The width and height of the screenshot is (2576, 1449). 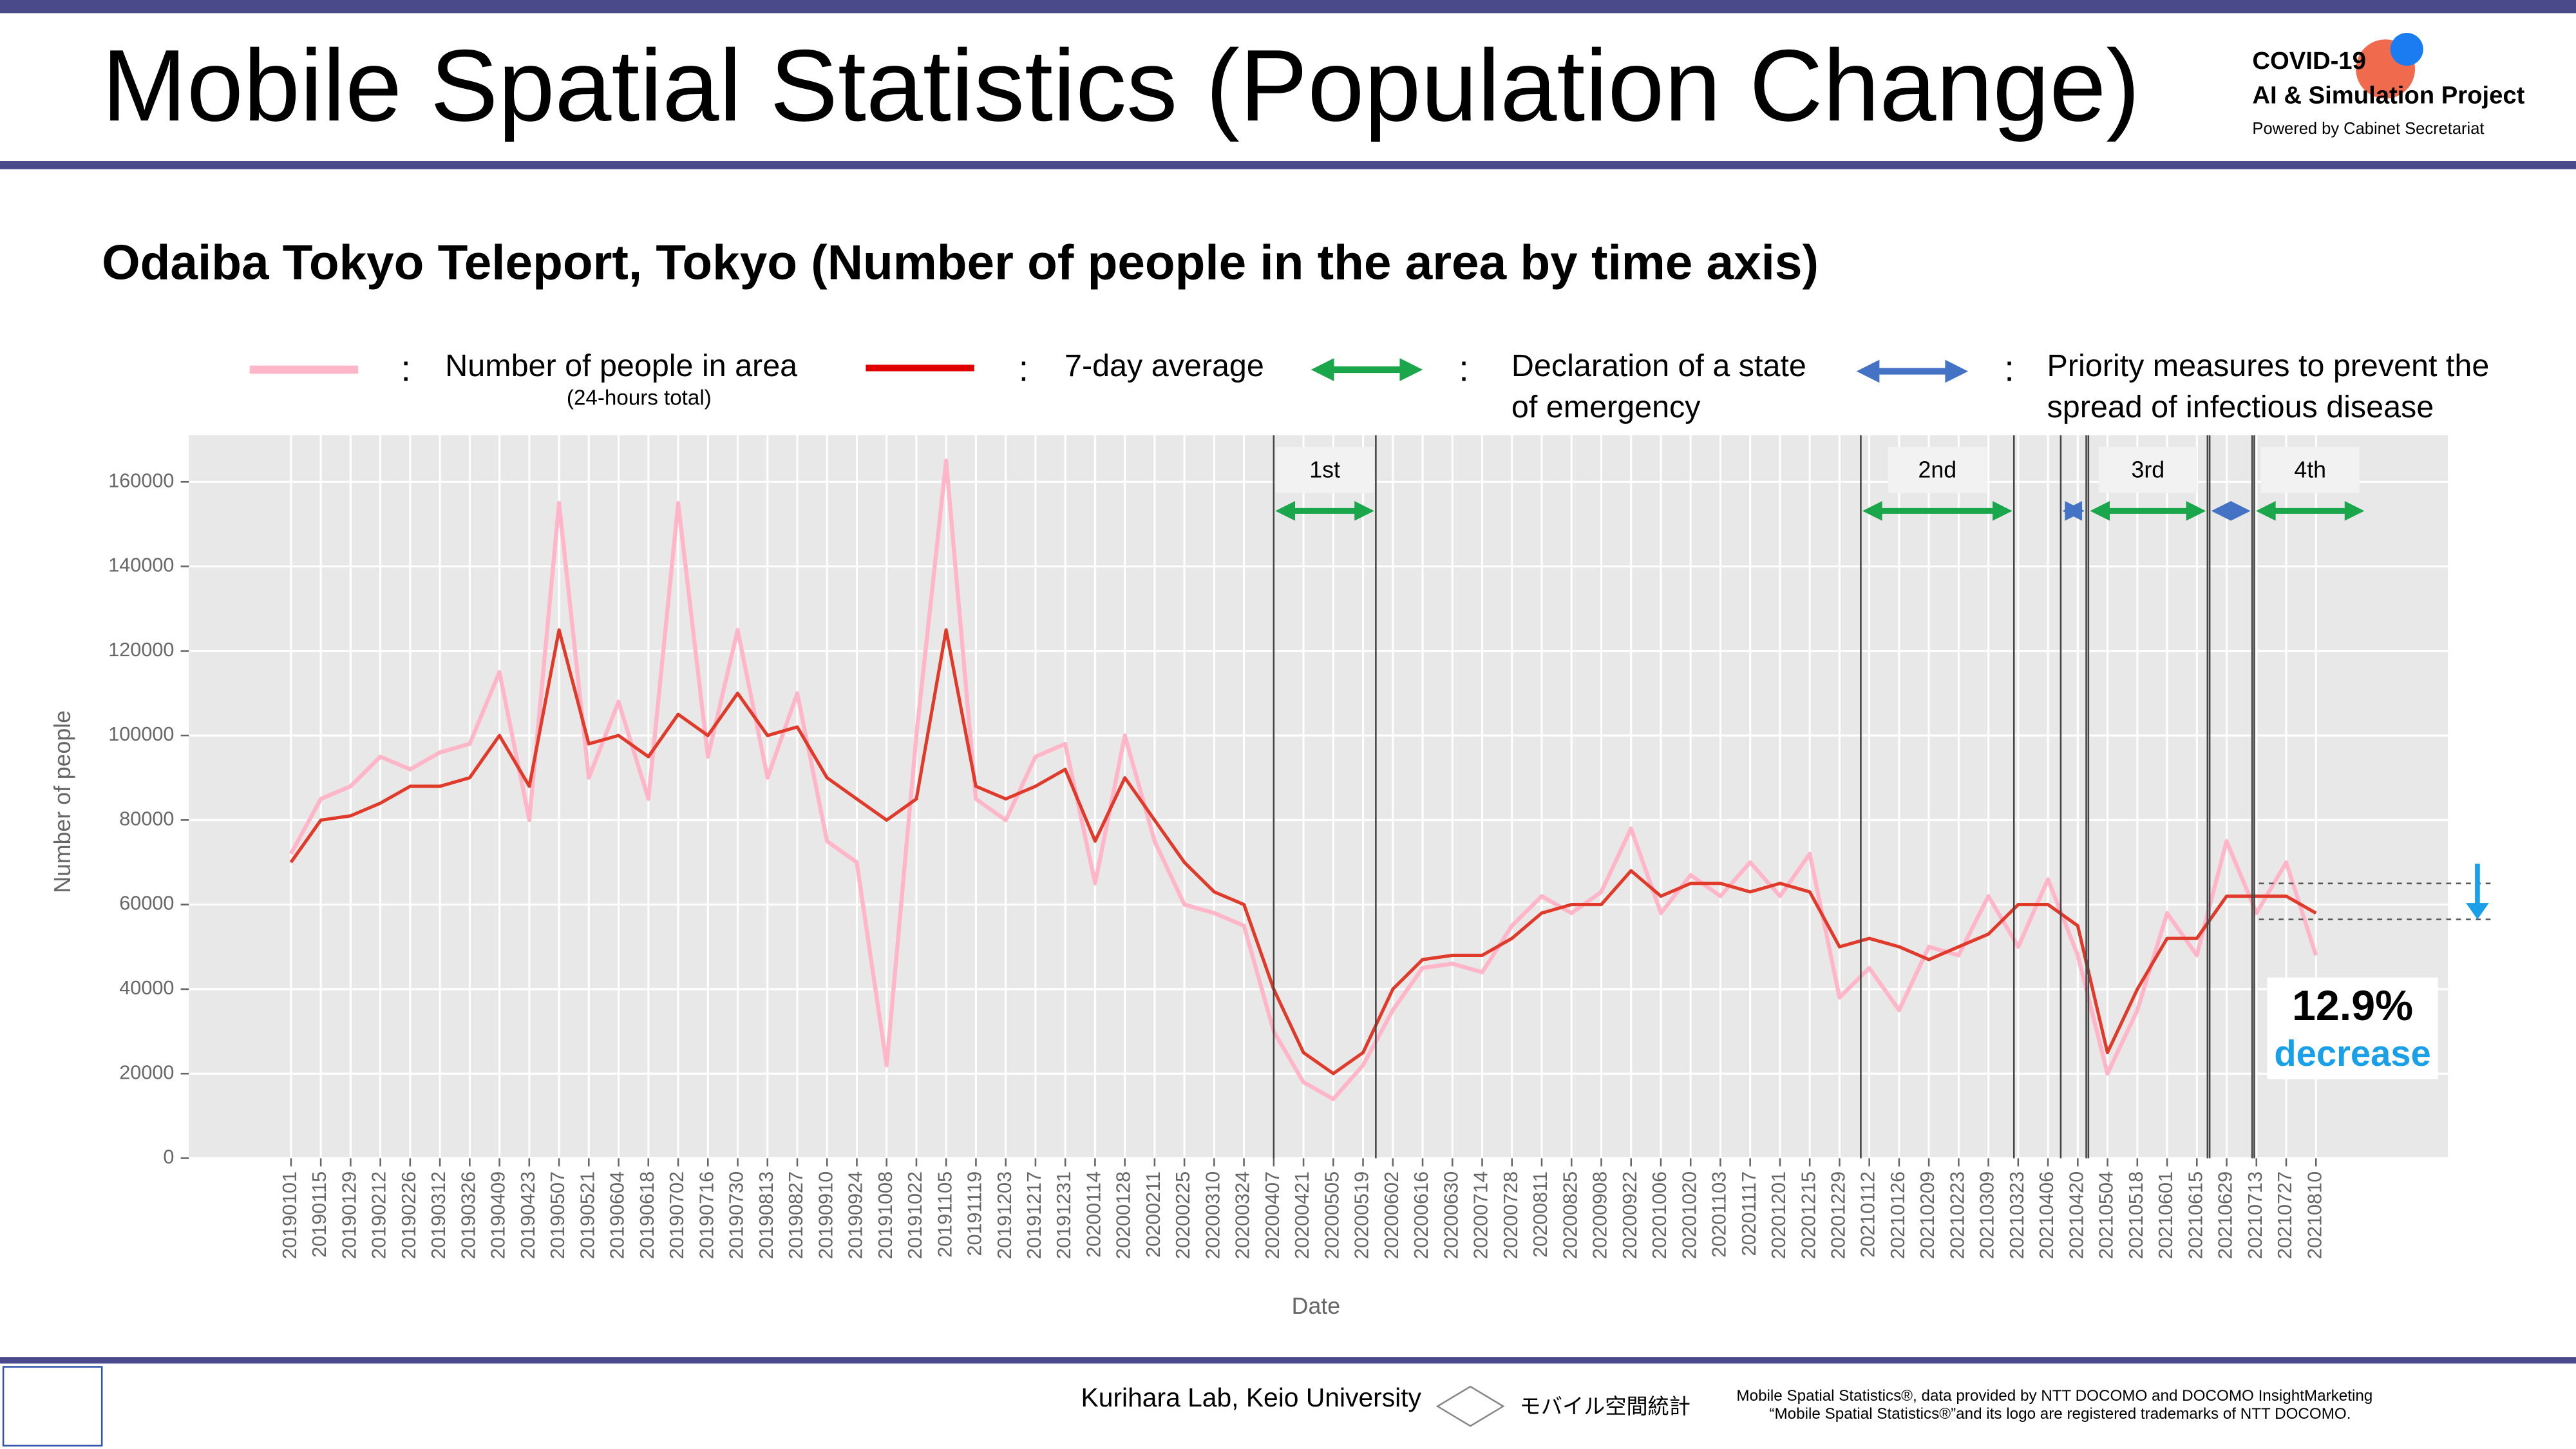 What do you see at coordinates (707, 1215) in the screenshot?
I see `x-tick-label: 20190716` at bounding box center [707, 1215].